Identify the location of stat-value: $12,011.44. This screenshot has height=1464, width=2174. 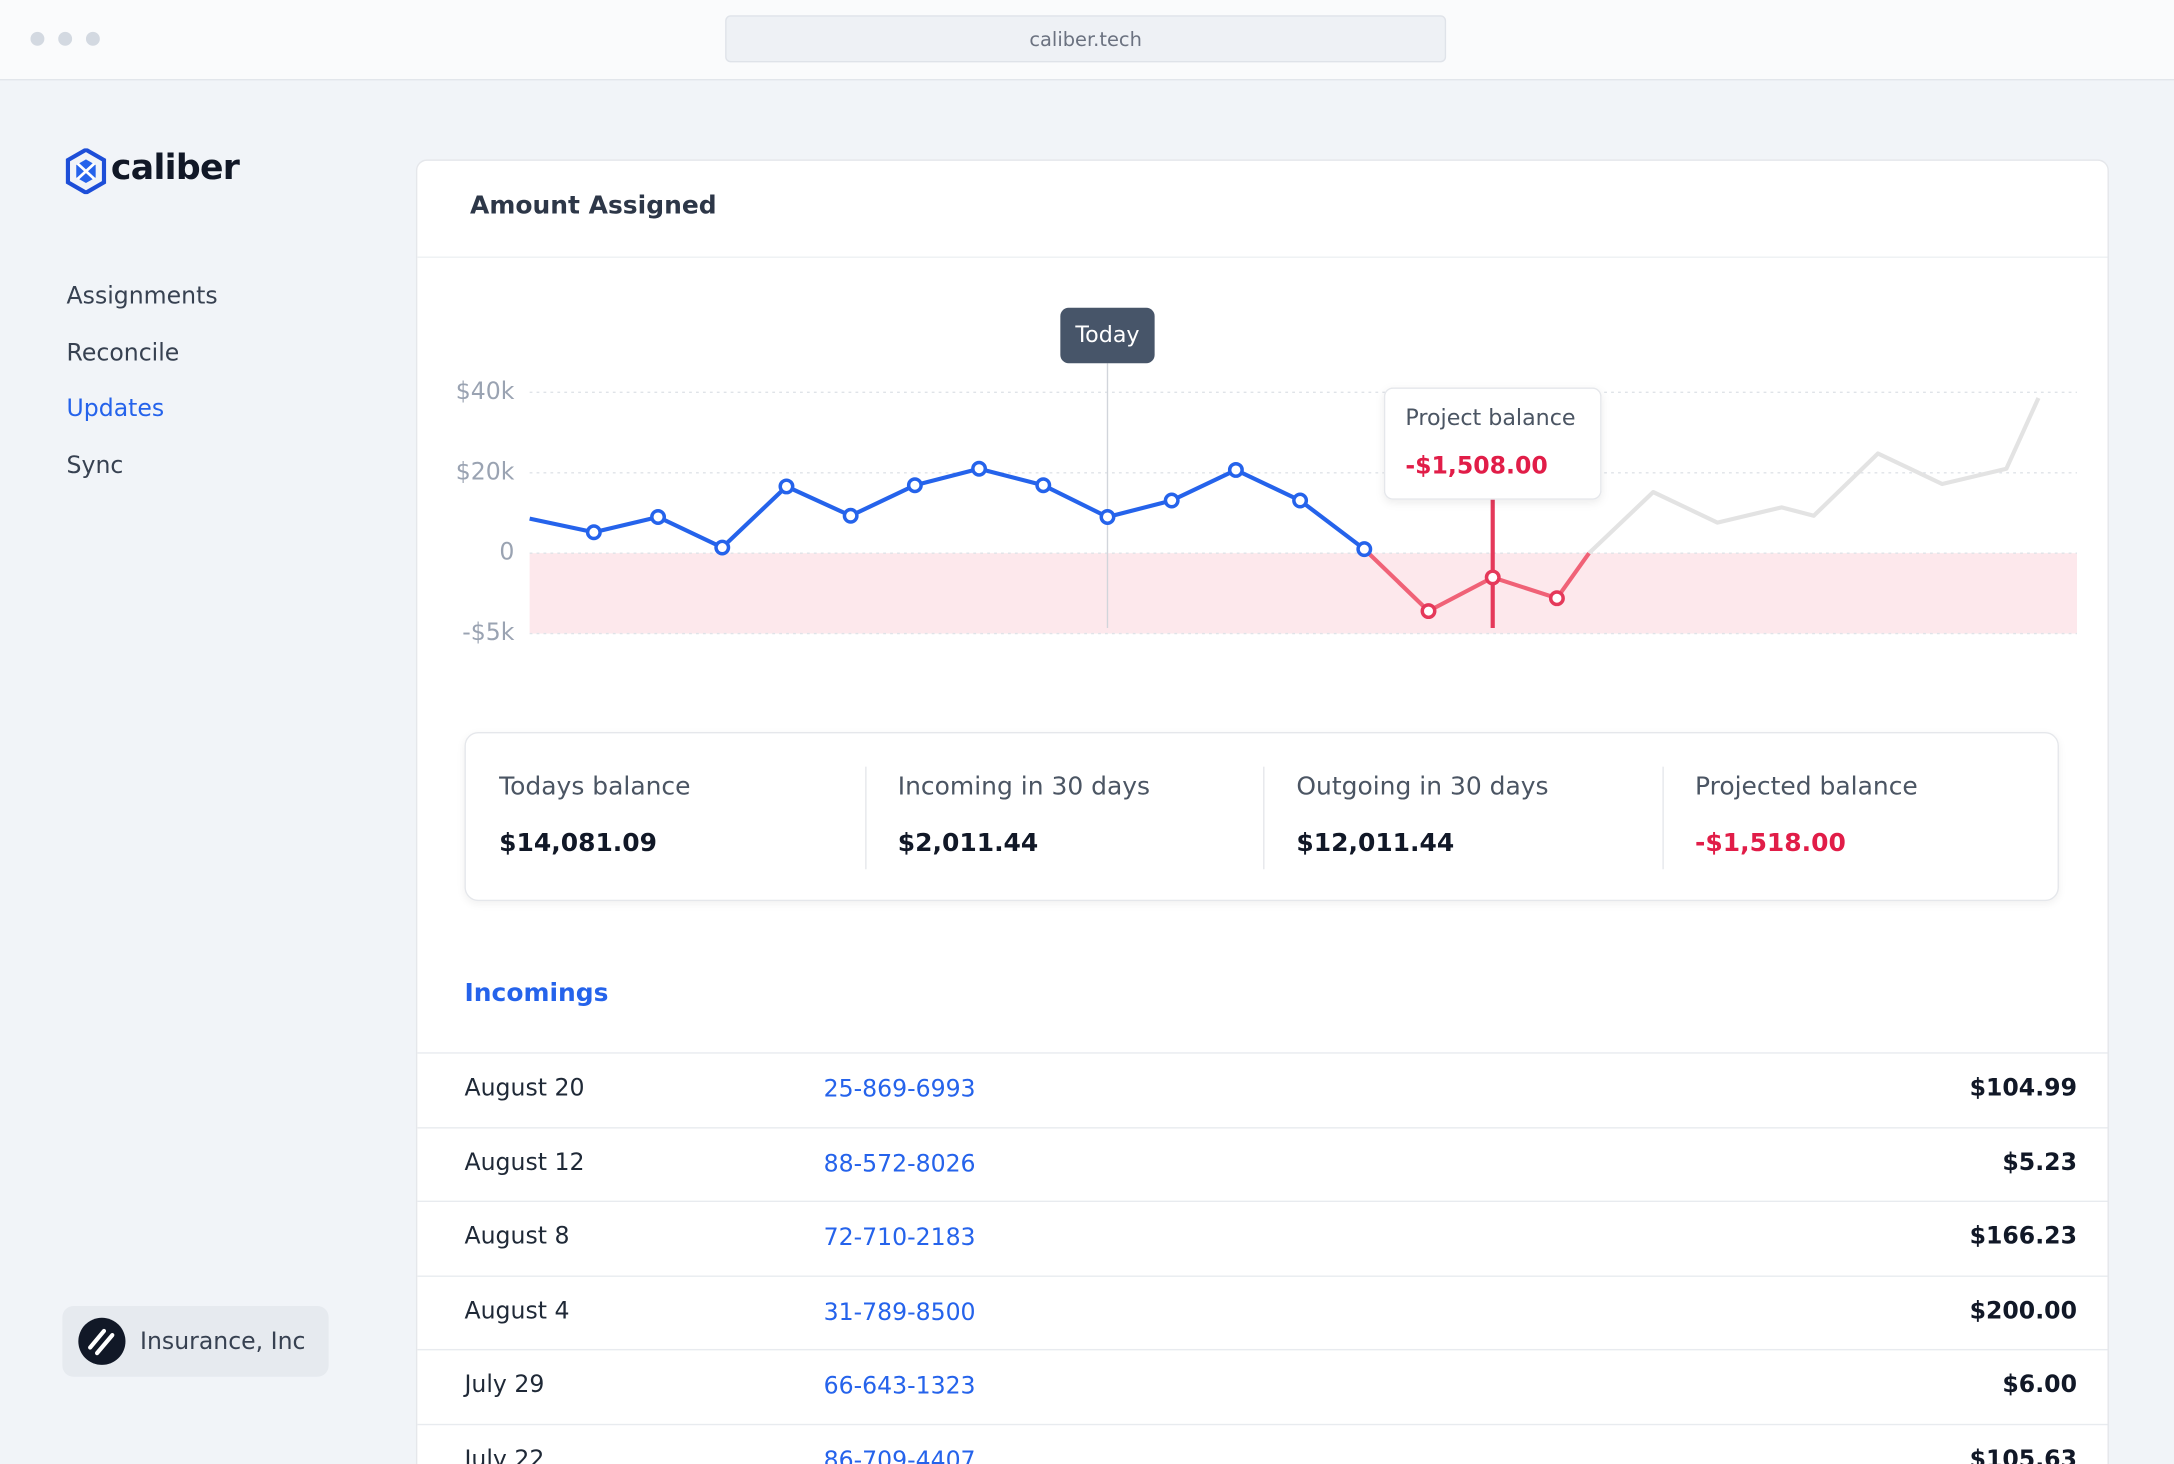
(1375, 844).